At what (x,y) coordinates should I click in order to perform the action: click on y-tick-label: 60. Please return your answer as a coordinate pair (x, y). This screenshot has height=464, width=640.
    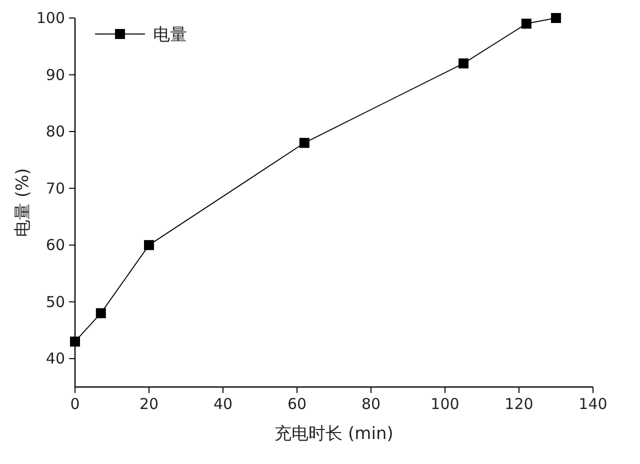
    Looking at the image, I should click on (55, 245).